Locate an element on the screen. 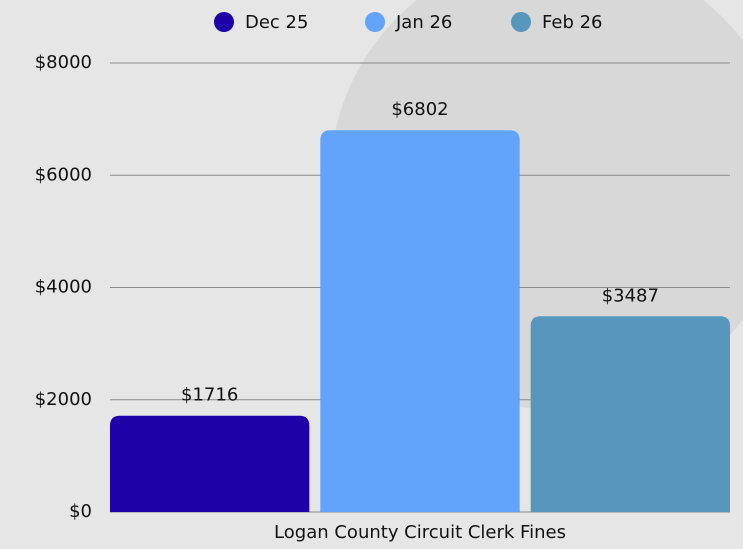 This screenshot has width=743, height=549. x-tick-label: Logan County Circuit Clerk Fines is located at coordinates (420, 532).